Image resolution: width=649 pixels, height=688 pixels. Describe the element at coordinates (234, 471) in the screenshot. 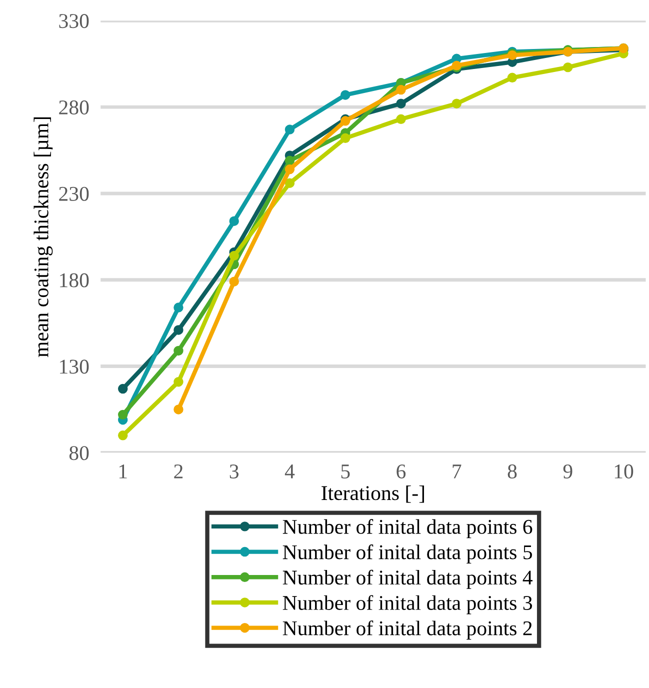

I see `x-tick-label: 3` at that location.